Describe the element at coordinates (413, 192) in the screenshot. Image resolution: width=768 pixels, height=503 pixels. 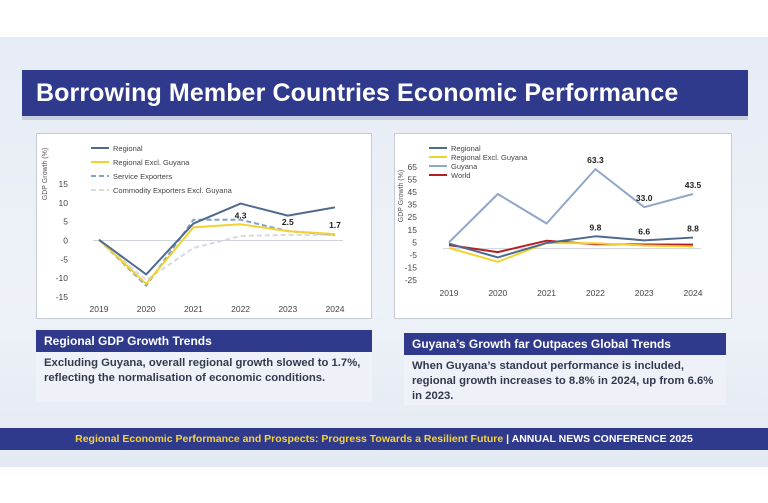
I see `y-tick-label: 45` at that location.